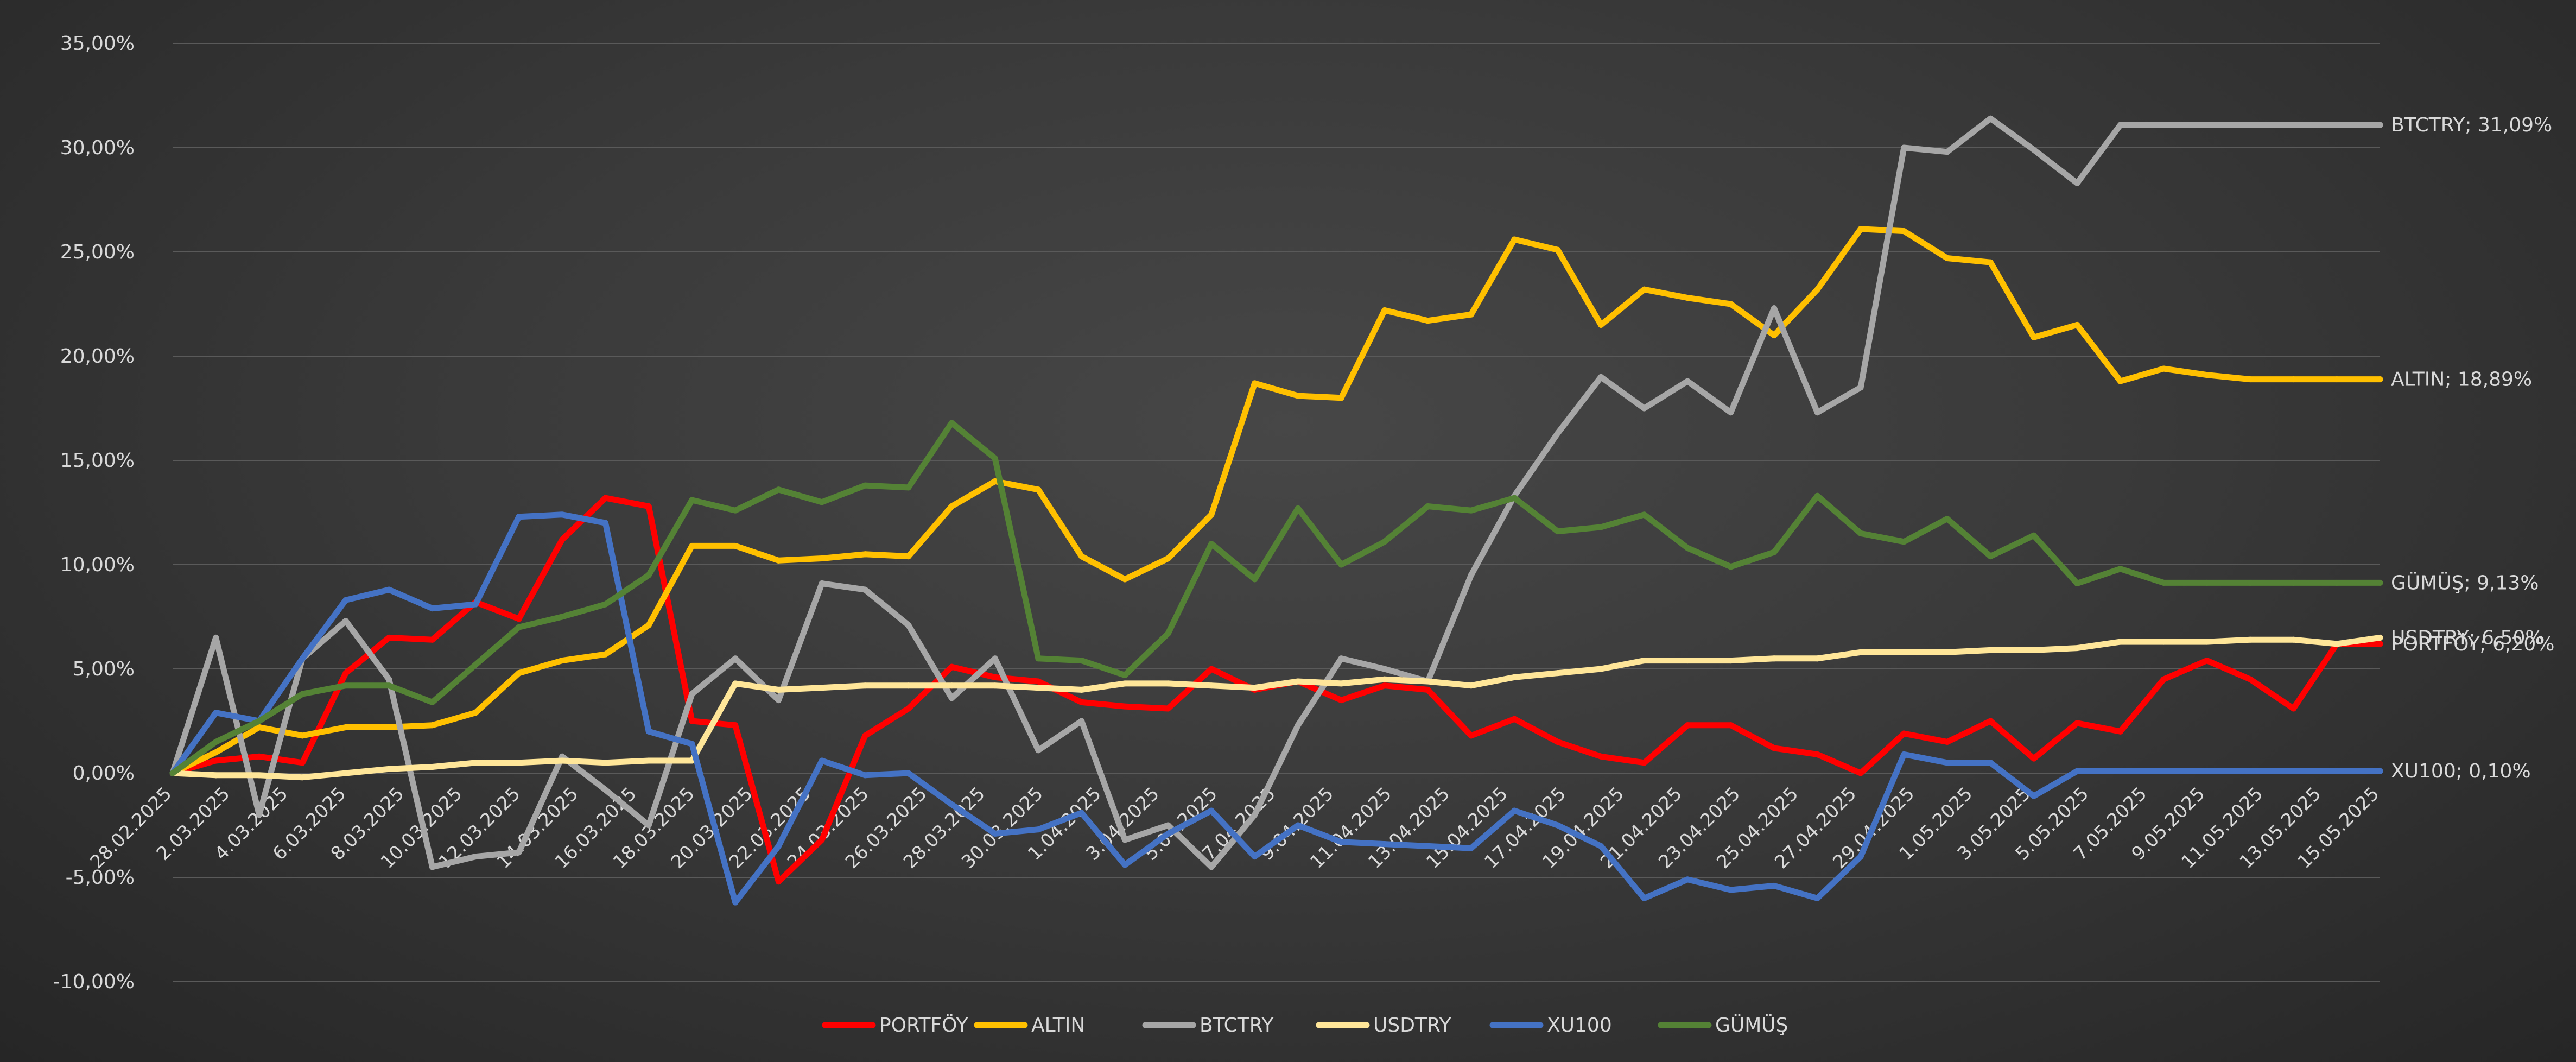  Describe the element at coordinates (1237, 1025) in the screenshot. I see `legend-label: BTCTRY` at that location.